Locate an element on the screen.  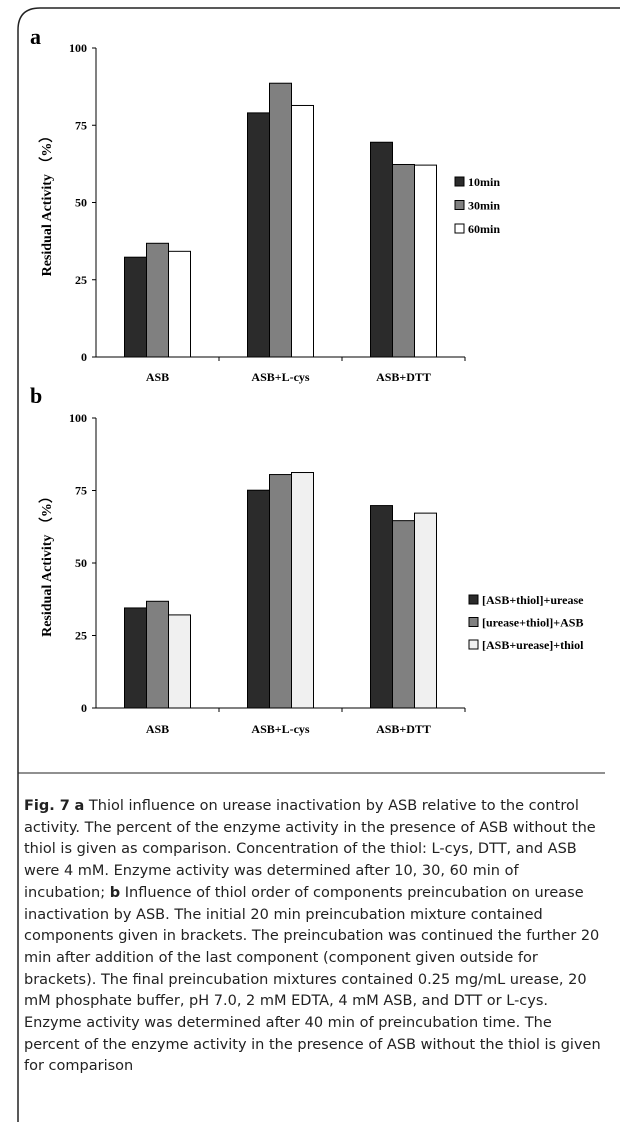
legend-label: [ASB+urease]+thiol is located at coordinates (533, 645).